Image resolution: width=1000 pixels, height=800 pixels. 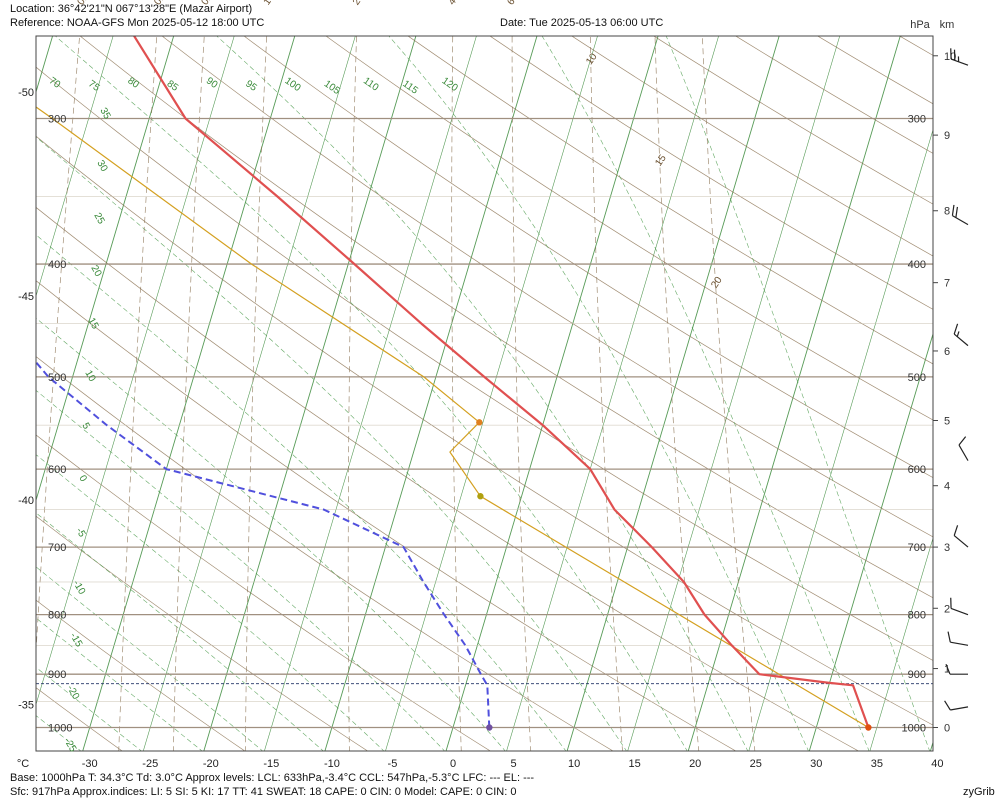 I want to click on x-tick-label: -10, so click(x=332, y=764).